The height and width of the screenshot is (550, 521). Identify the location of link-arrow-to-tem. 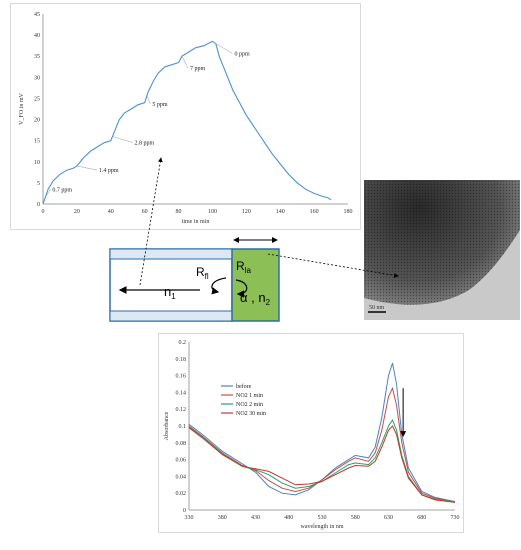
(333, 265).